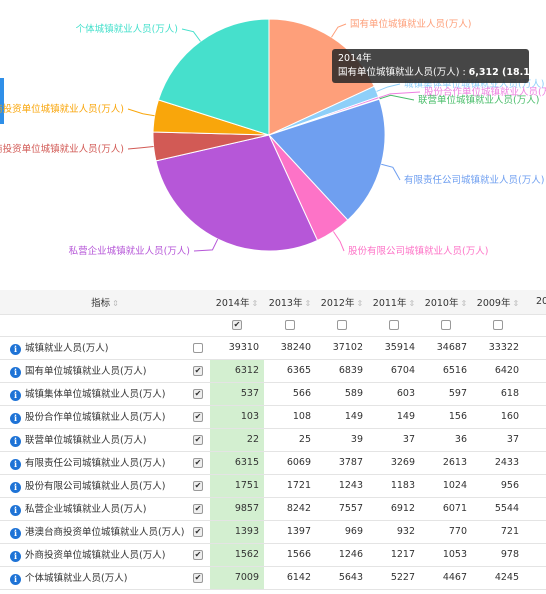 The width and height of the screenshot is (546, 594). Describe the element at coordinates (290, 463) in the screenshot. I see `value-cell: 6069` at that location.